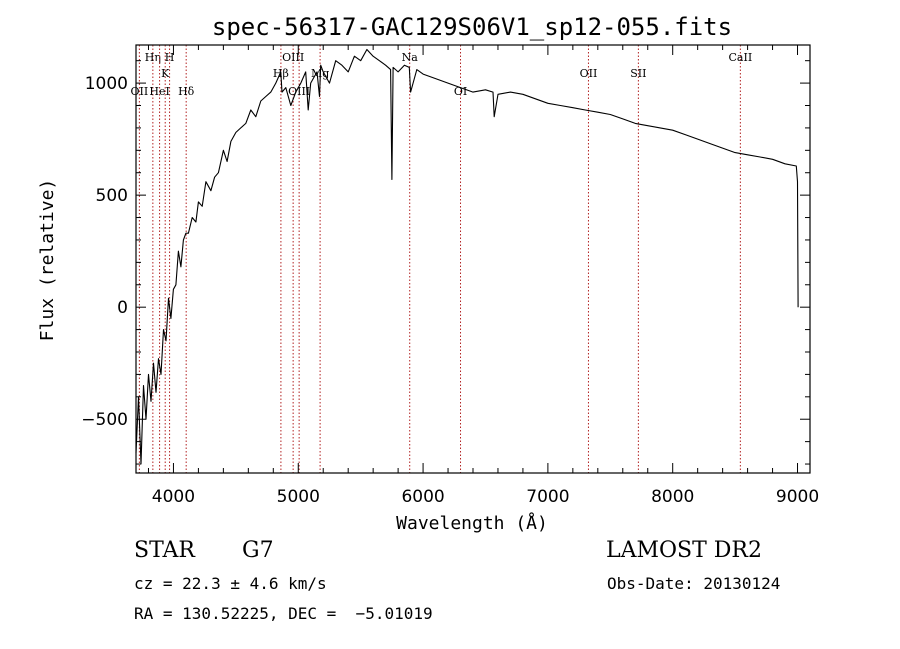 The width and height of the screenshot is (900, 649). Describe the element at coordinates (104, 420) in the screenshot. I see `y-tick-label: −500` at that location.